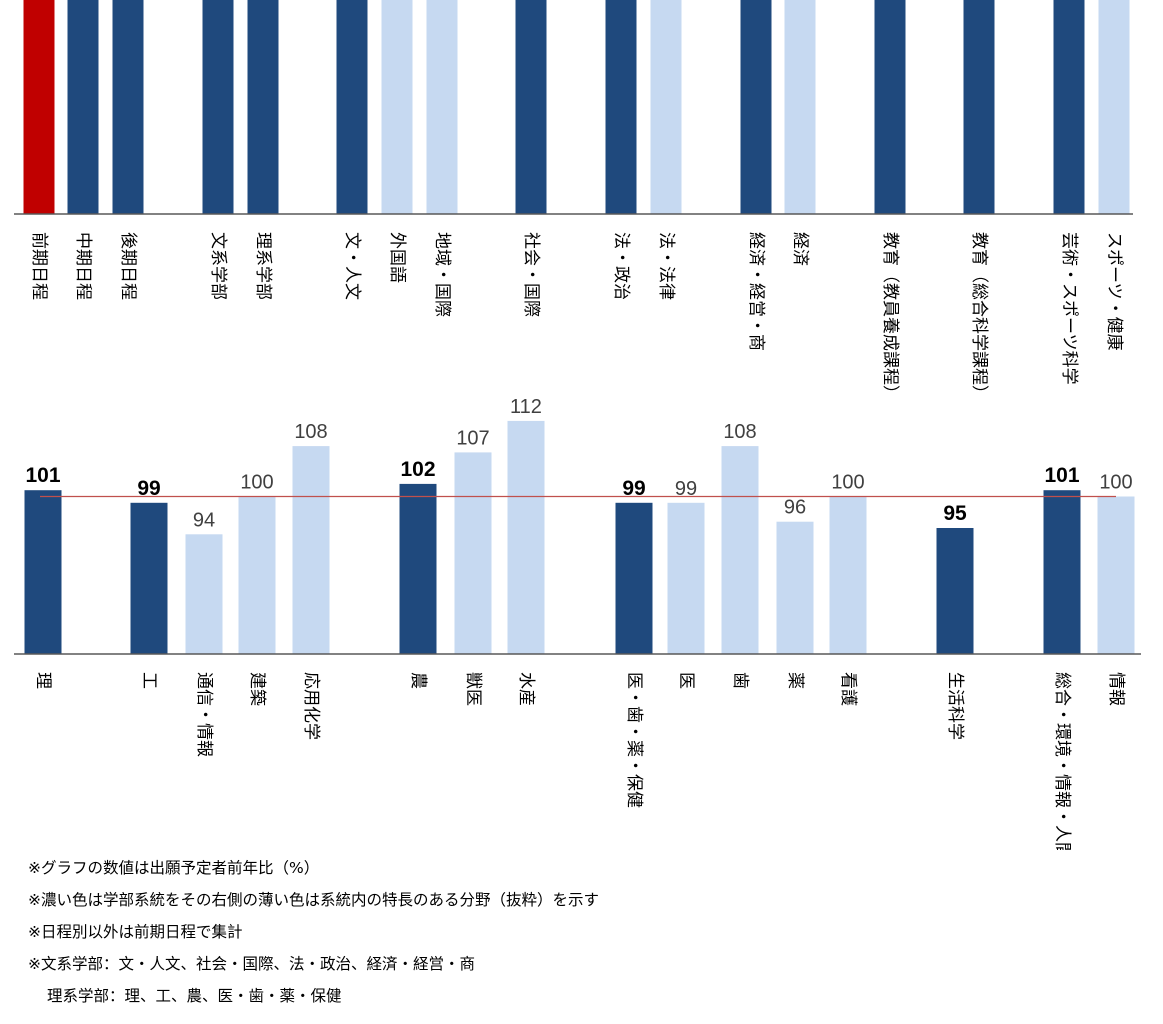 The image size is (1163, 1024). Describe the element at coordinates (686, 489) in the screenshot. I see `value-label-2-10: 99` at that location.